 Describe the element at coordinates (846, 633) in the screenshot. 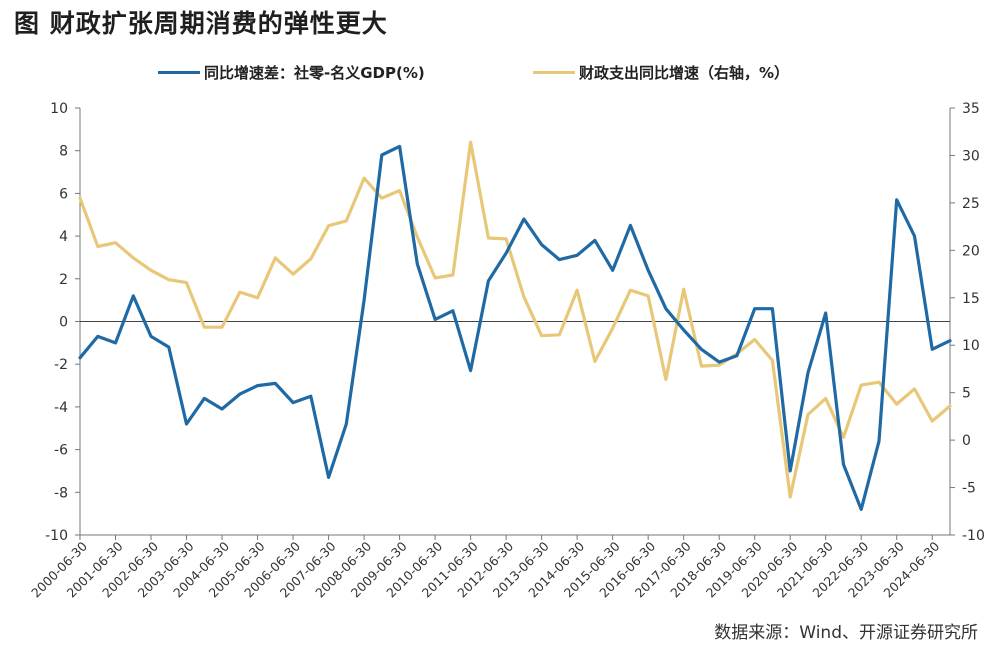

I see `source-note: 数据来源：Wind、开源证券研究所` at that location.